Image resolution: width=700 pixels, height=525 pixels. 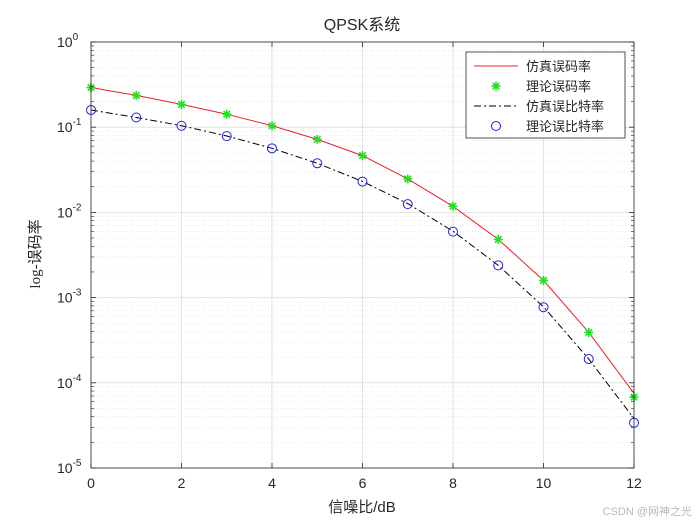 I want to click on y-tick-label: 10⁻³, so click(x=69, y=297).